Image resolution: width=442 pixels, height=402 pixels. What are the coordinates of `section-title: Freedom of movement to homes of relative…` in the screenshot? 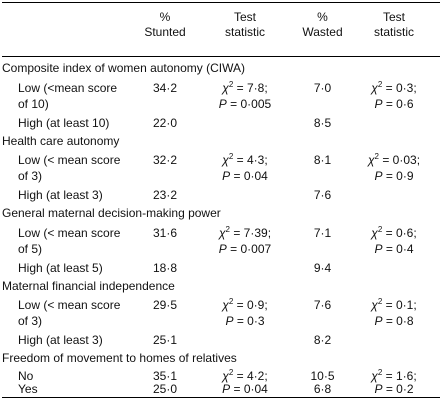 It's located at (119, 358).